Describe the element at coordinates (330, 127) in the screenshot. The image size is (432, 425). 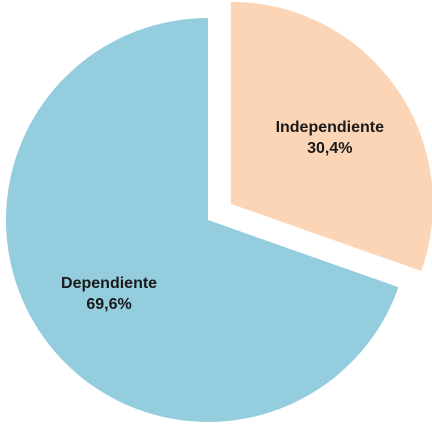
I see `slice-label-independiente: Independiente` at that location.